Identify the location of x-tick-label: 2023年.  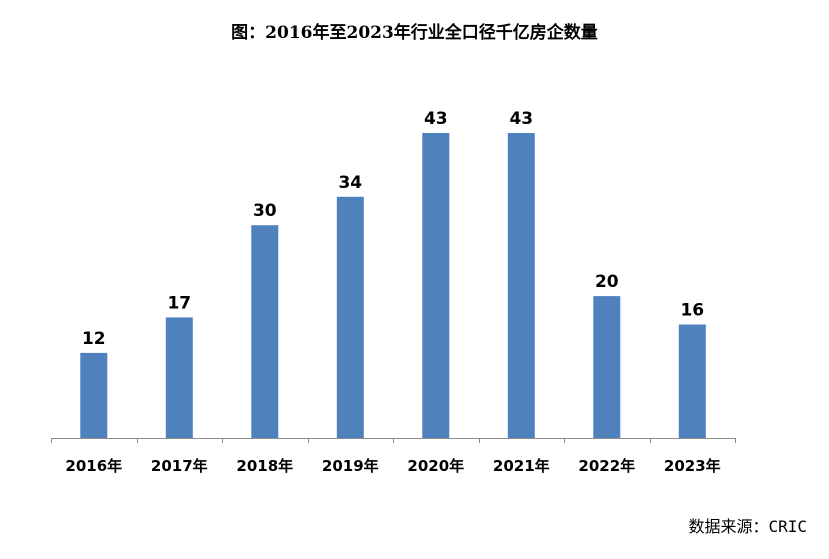
(692, 466).